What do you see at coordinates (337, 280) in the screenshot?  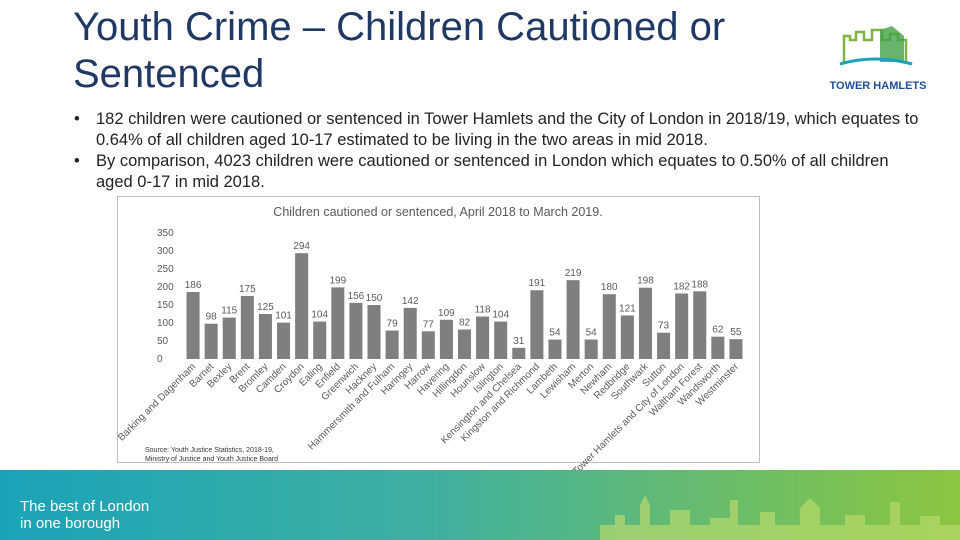 I see `value-label: 199` at bounding box center [337, 280].